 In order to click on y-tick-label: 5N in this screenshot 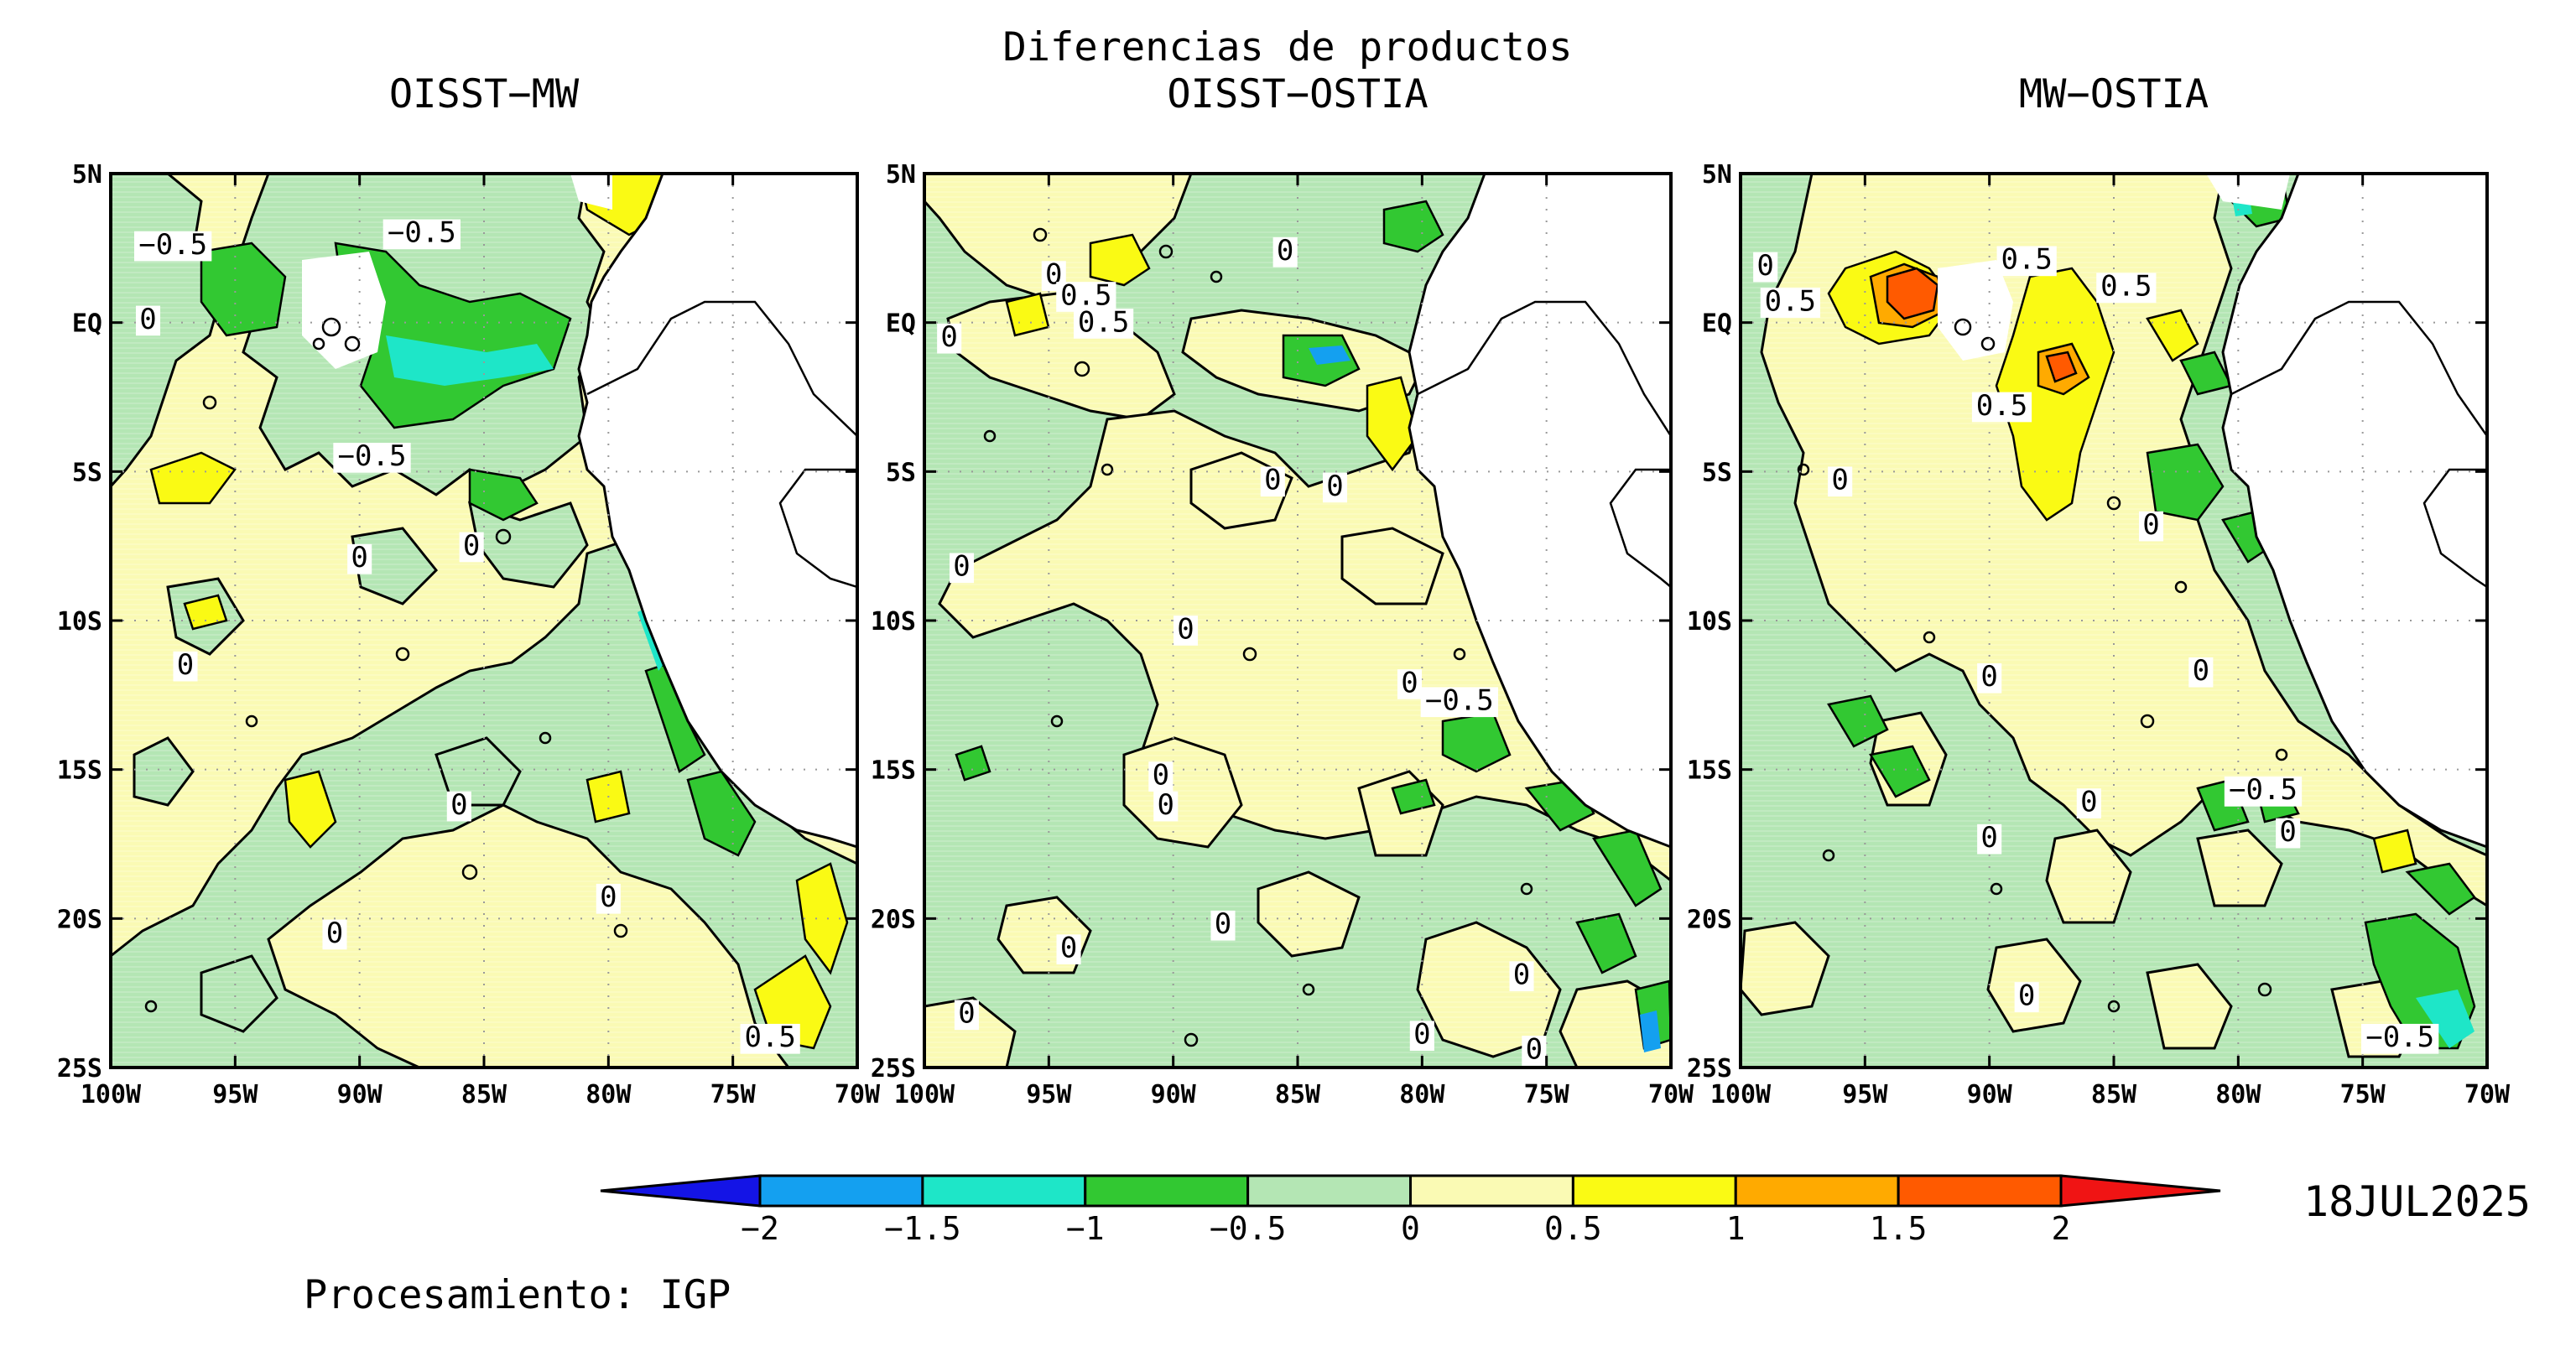, I will do `click(1717, 175)`.